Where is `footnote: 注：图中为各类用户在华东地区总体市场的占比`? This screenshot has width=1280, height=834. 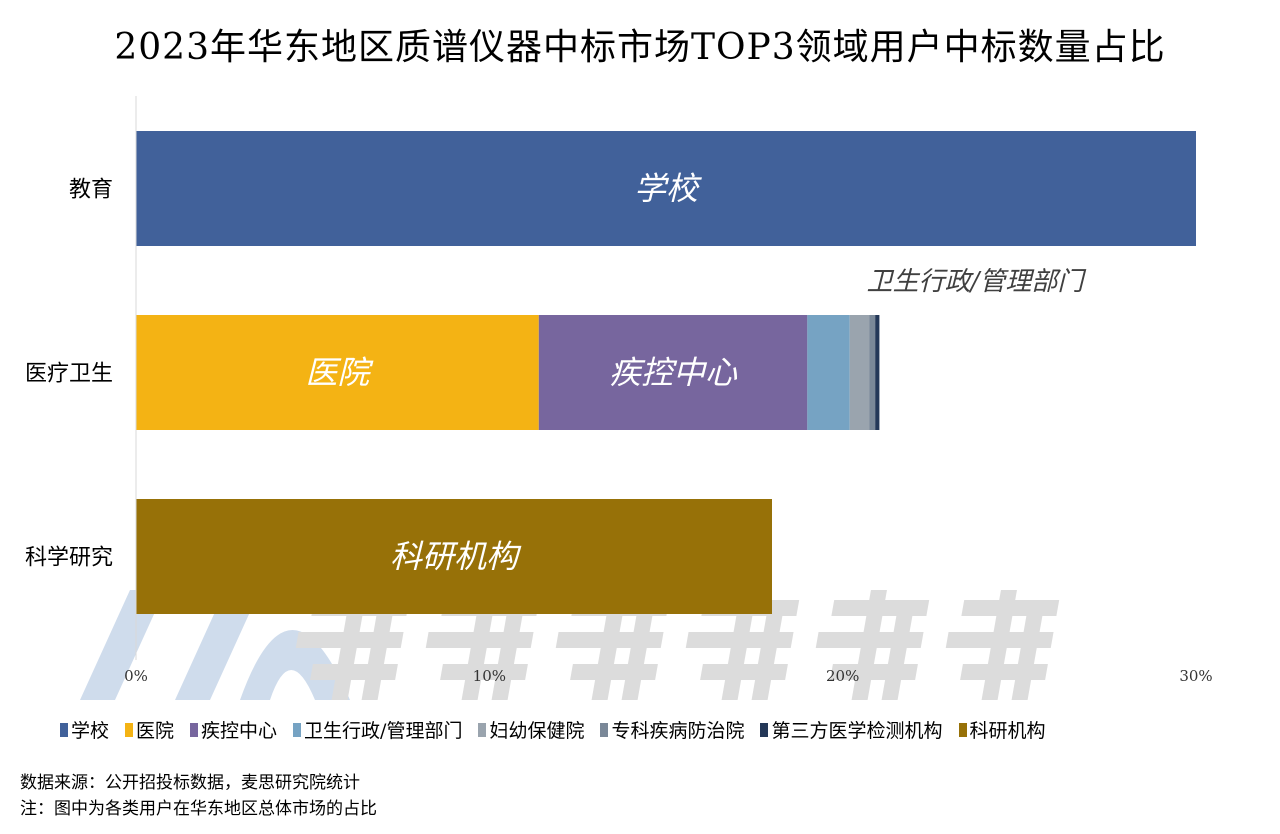 footnote: 注：图中为各类用户在华东地区总体市场的占比 is located at coordinates (198, 809).